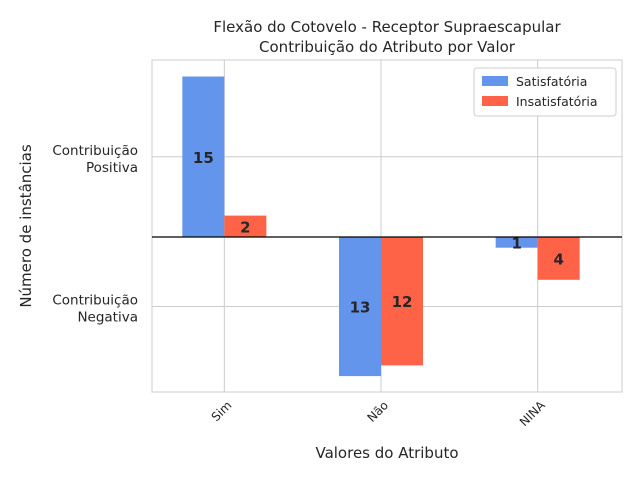 This screenshot has width=640, height=480. I want to click on bar-satisfatória-nina, so click(516, 242).